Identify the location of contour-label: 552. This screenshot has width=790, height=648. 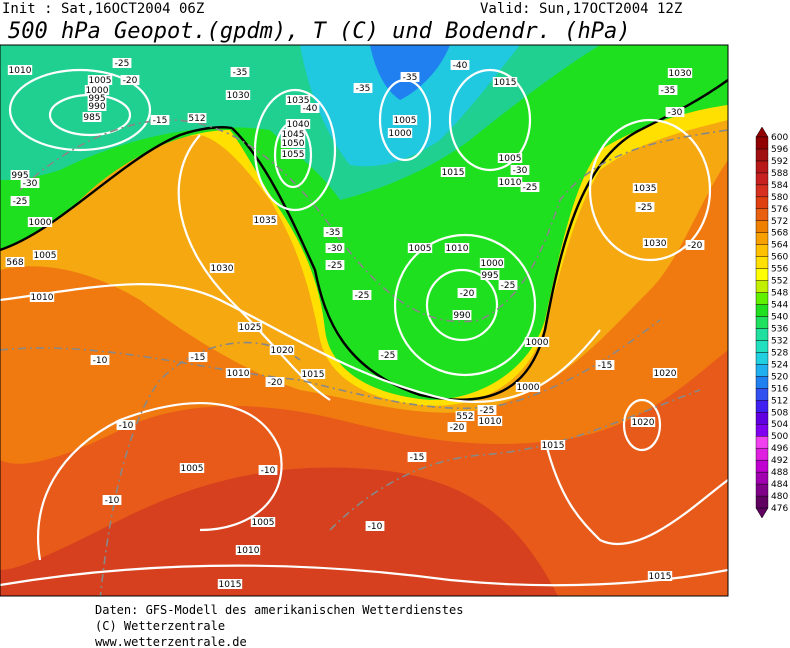
(464, 417).